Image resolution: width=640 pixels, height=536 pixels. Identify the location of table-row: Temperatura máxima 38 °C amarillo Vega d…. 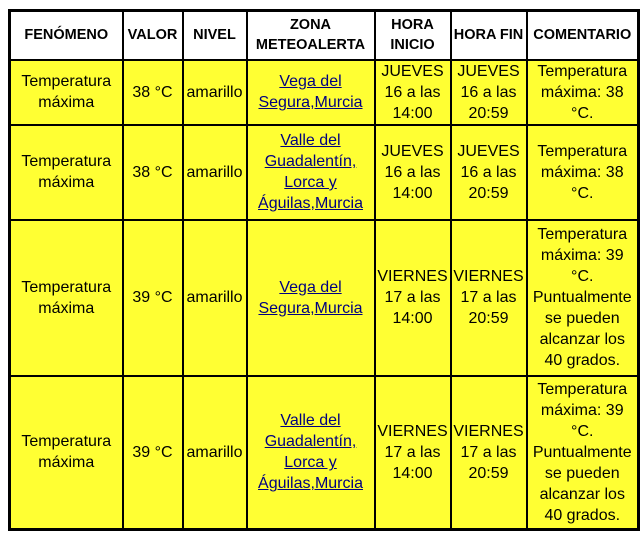
(324, 92).